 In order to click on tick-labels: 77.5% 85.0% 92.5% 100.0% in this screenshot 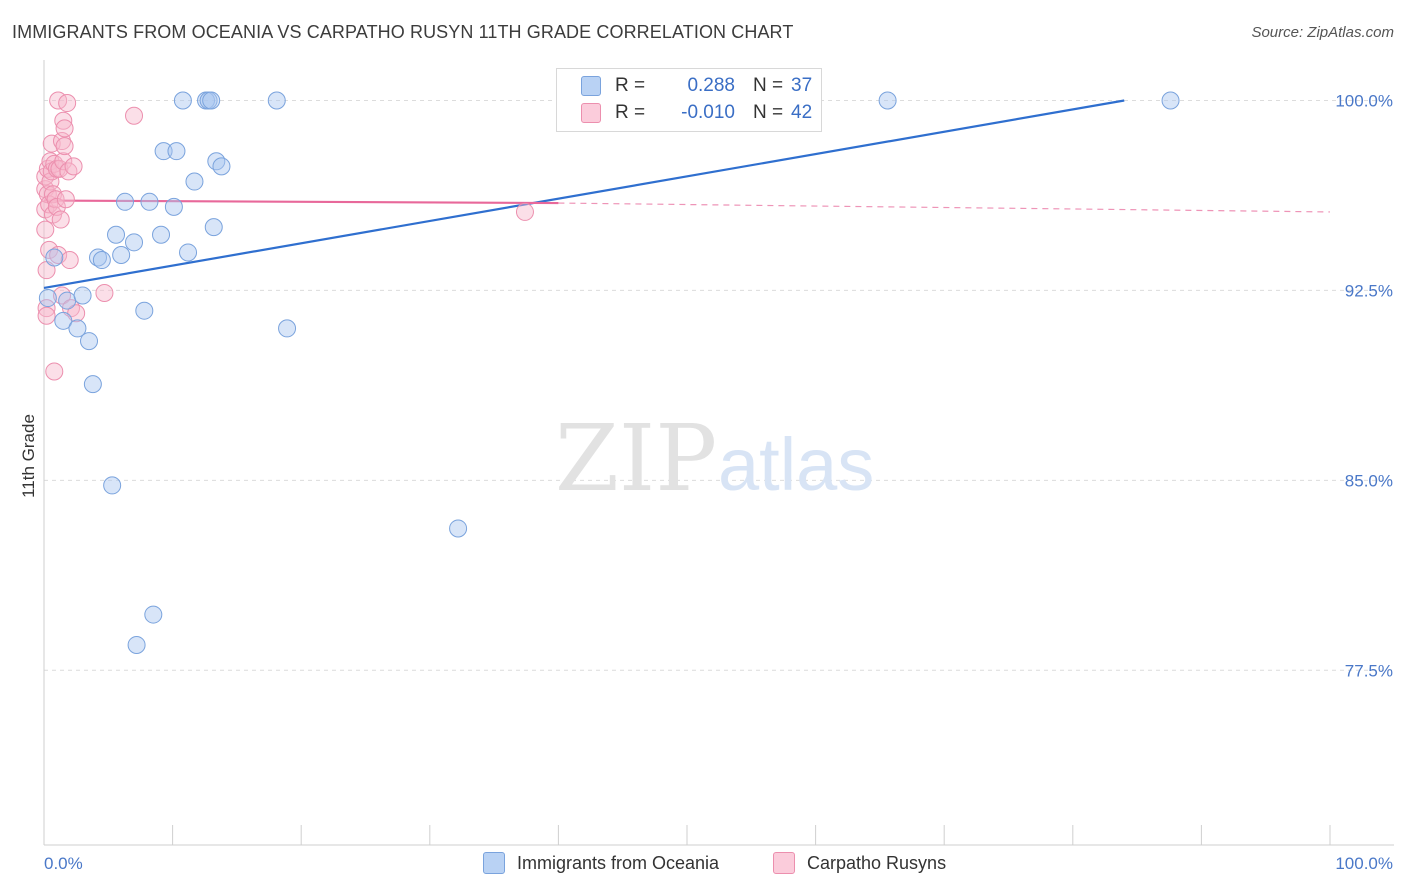, I will do `click(1364, 386)`.